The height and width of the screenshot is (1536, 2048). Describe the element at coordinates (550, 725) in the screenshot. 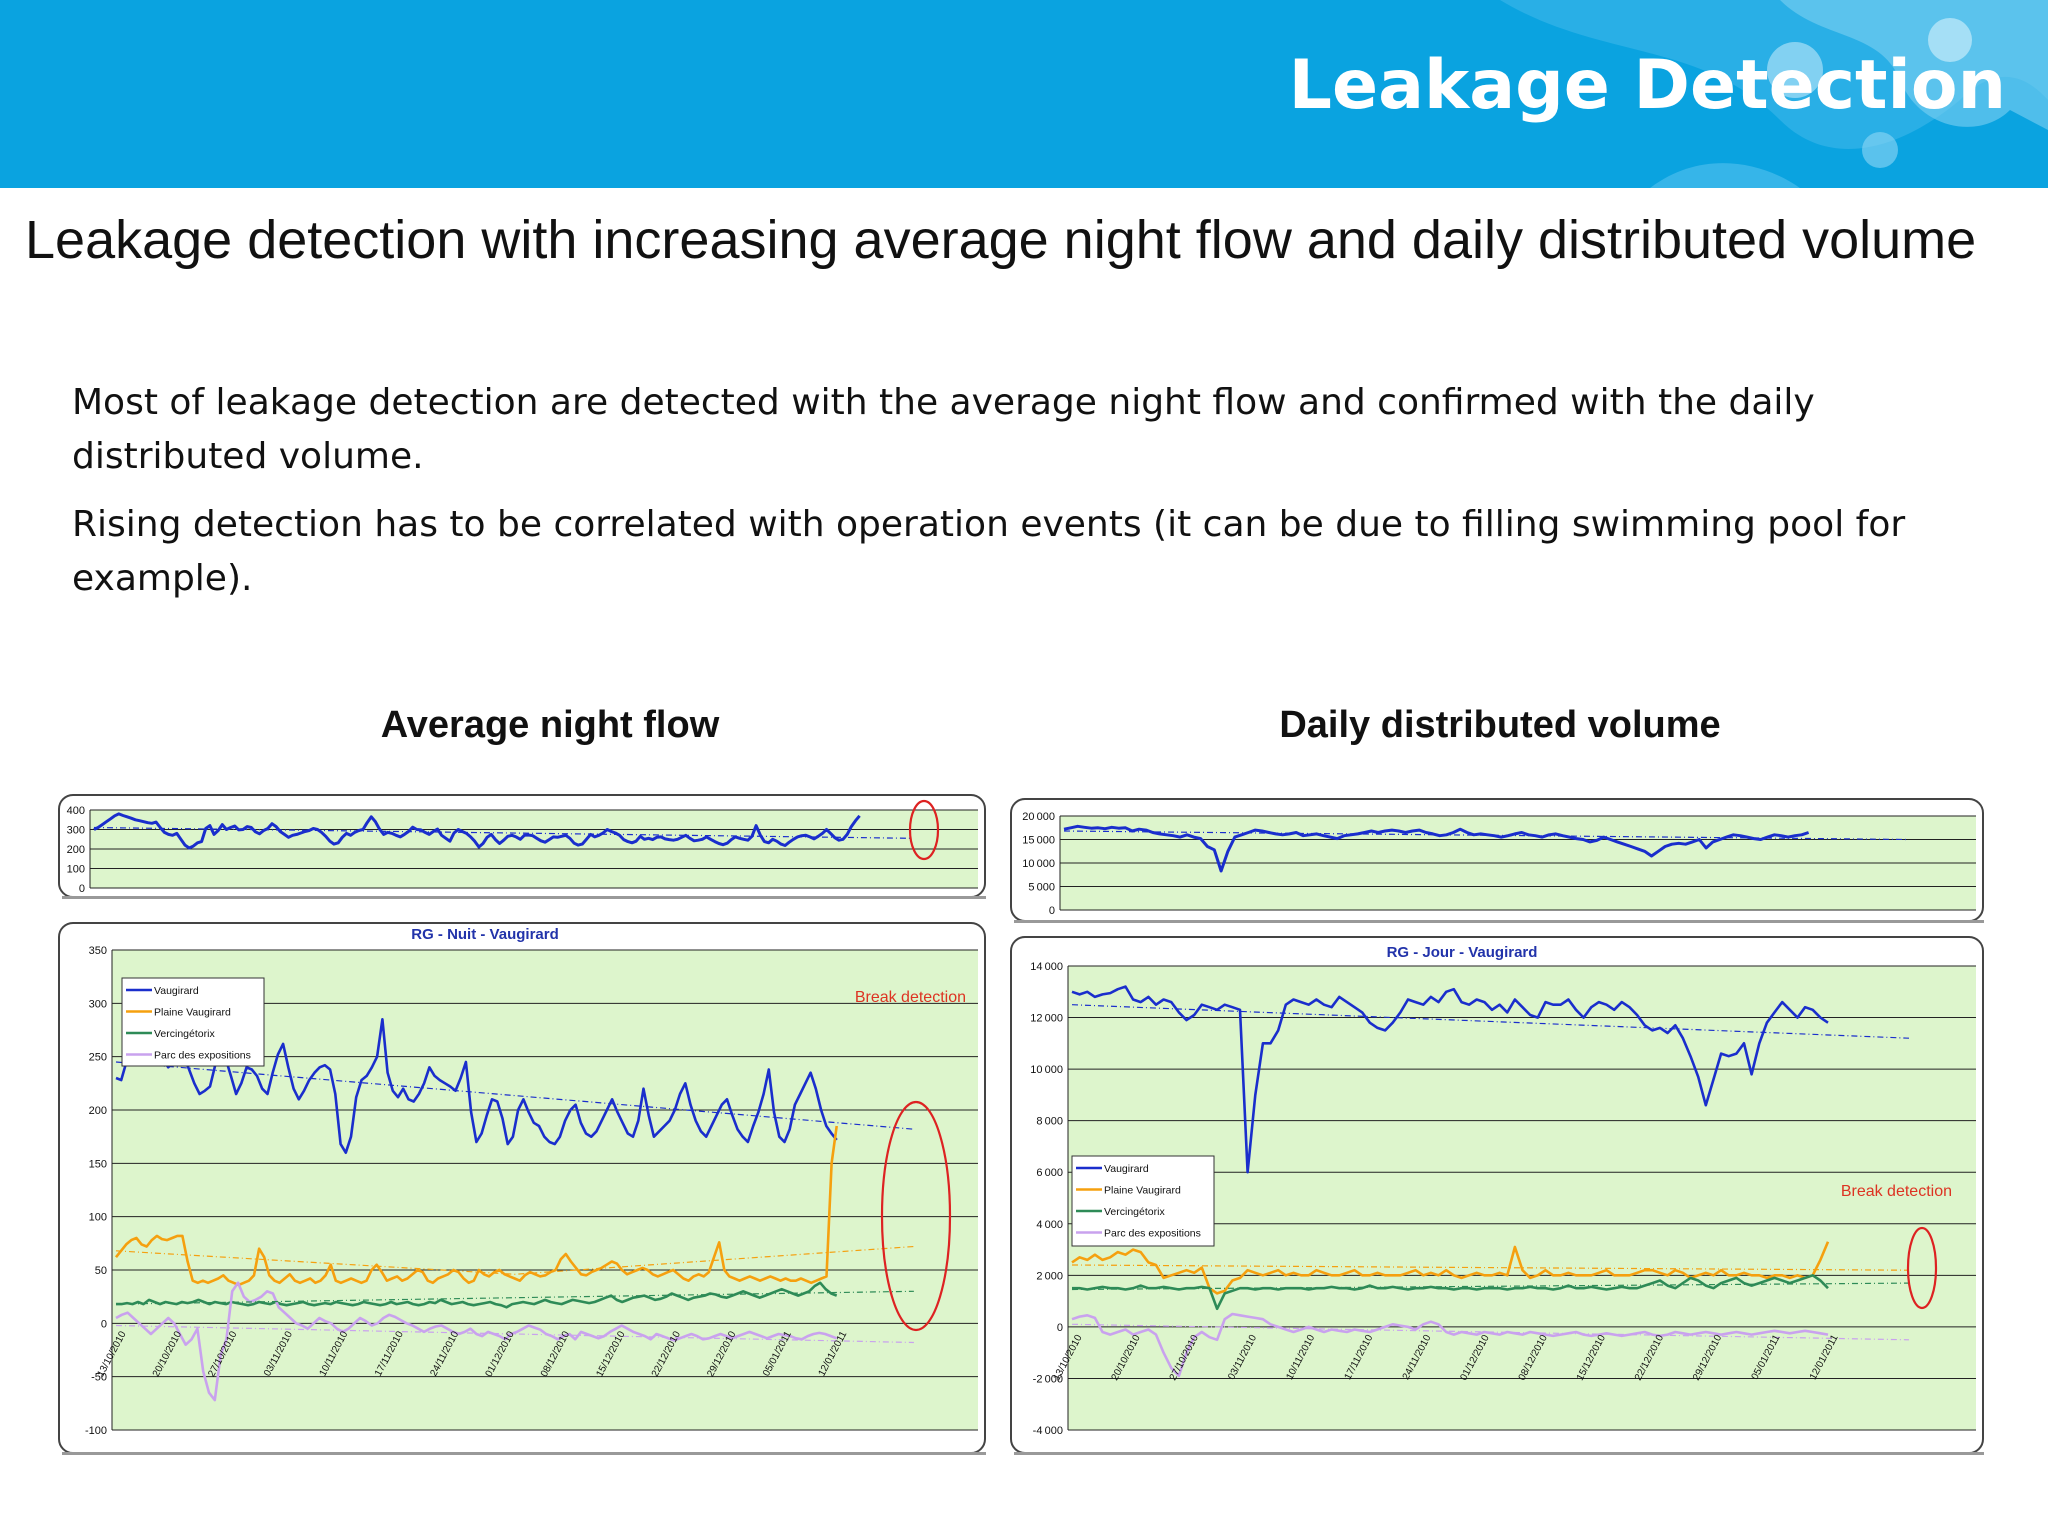

I see `left-column-title: Average night flow` at that location.